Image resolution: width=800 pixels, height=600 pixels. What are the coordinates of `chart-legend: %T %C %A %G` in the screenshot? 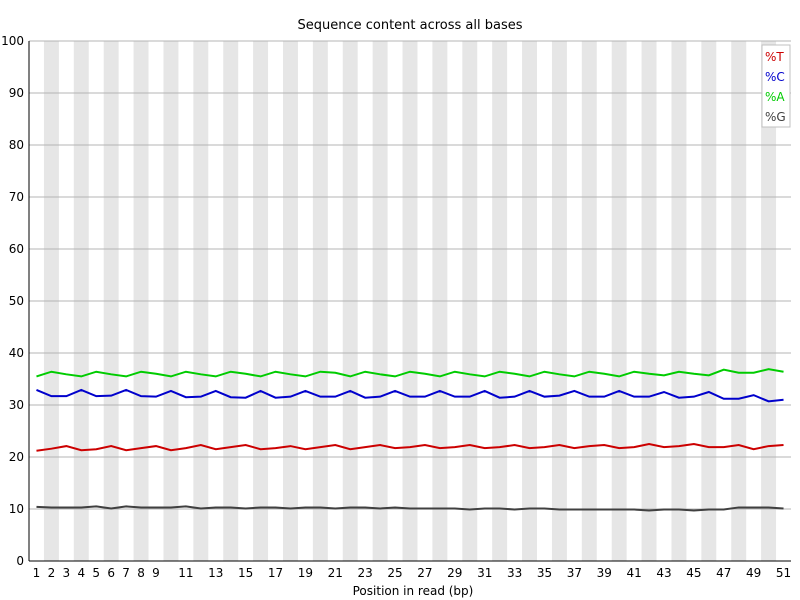 It's located at (776, 86).